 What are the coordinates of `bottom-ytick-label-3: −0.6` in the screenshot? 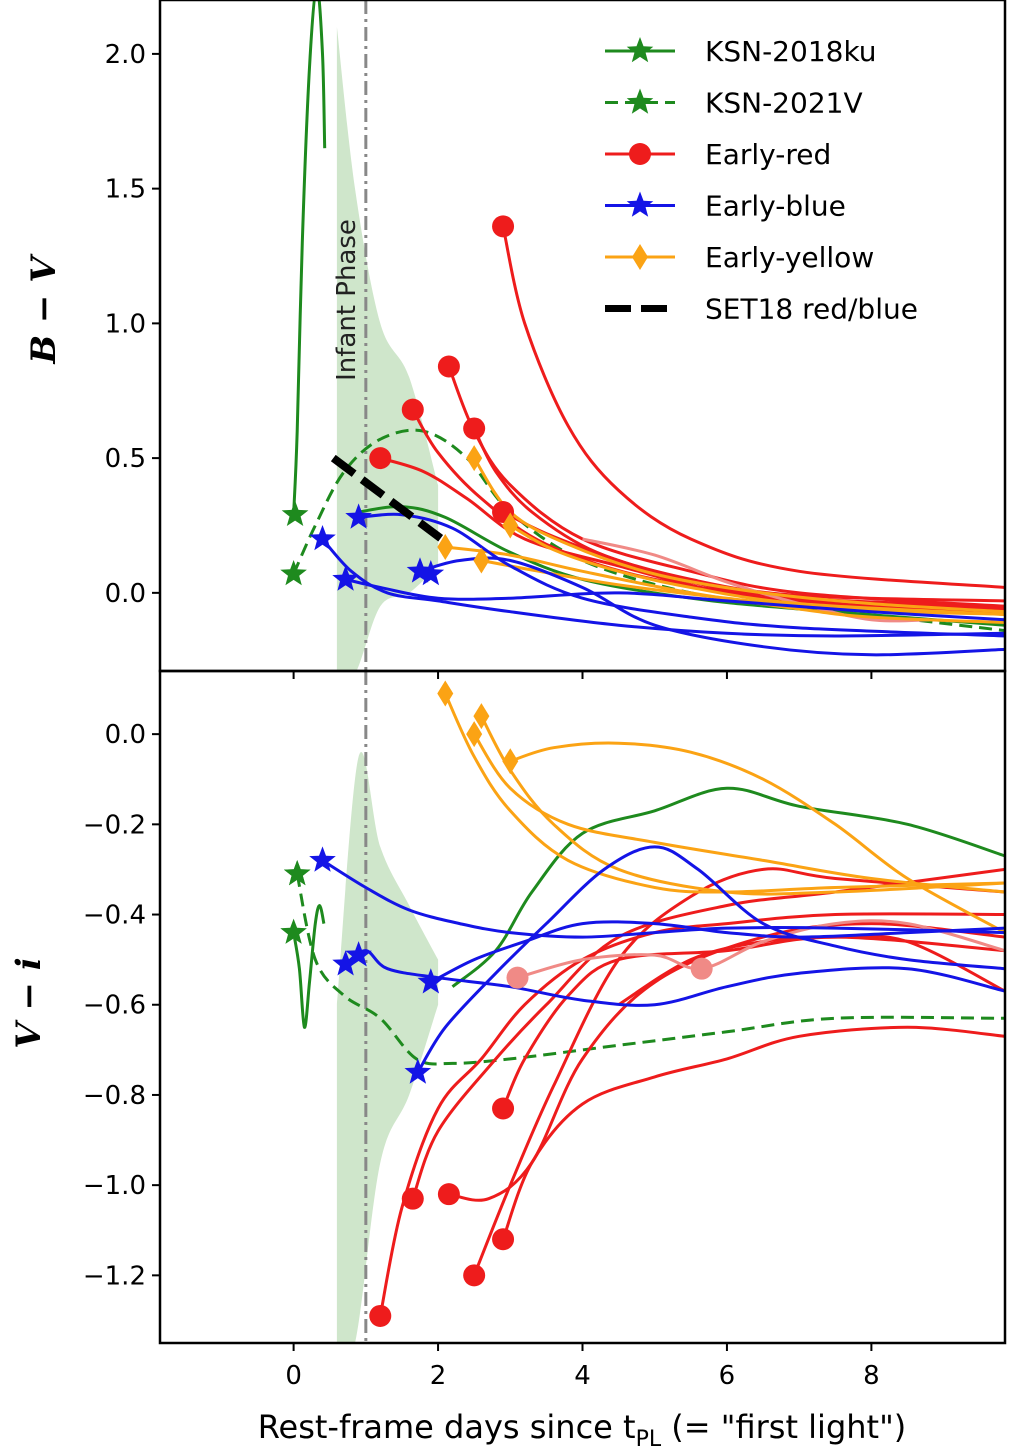 It's located at (114, 1006).